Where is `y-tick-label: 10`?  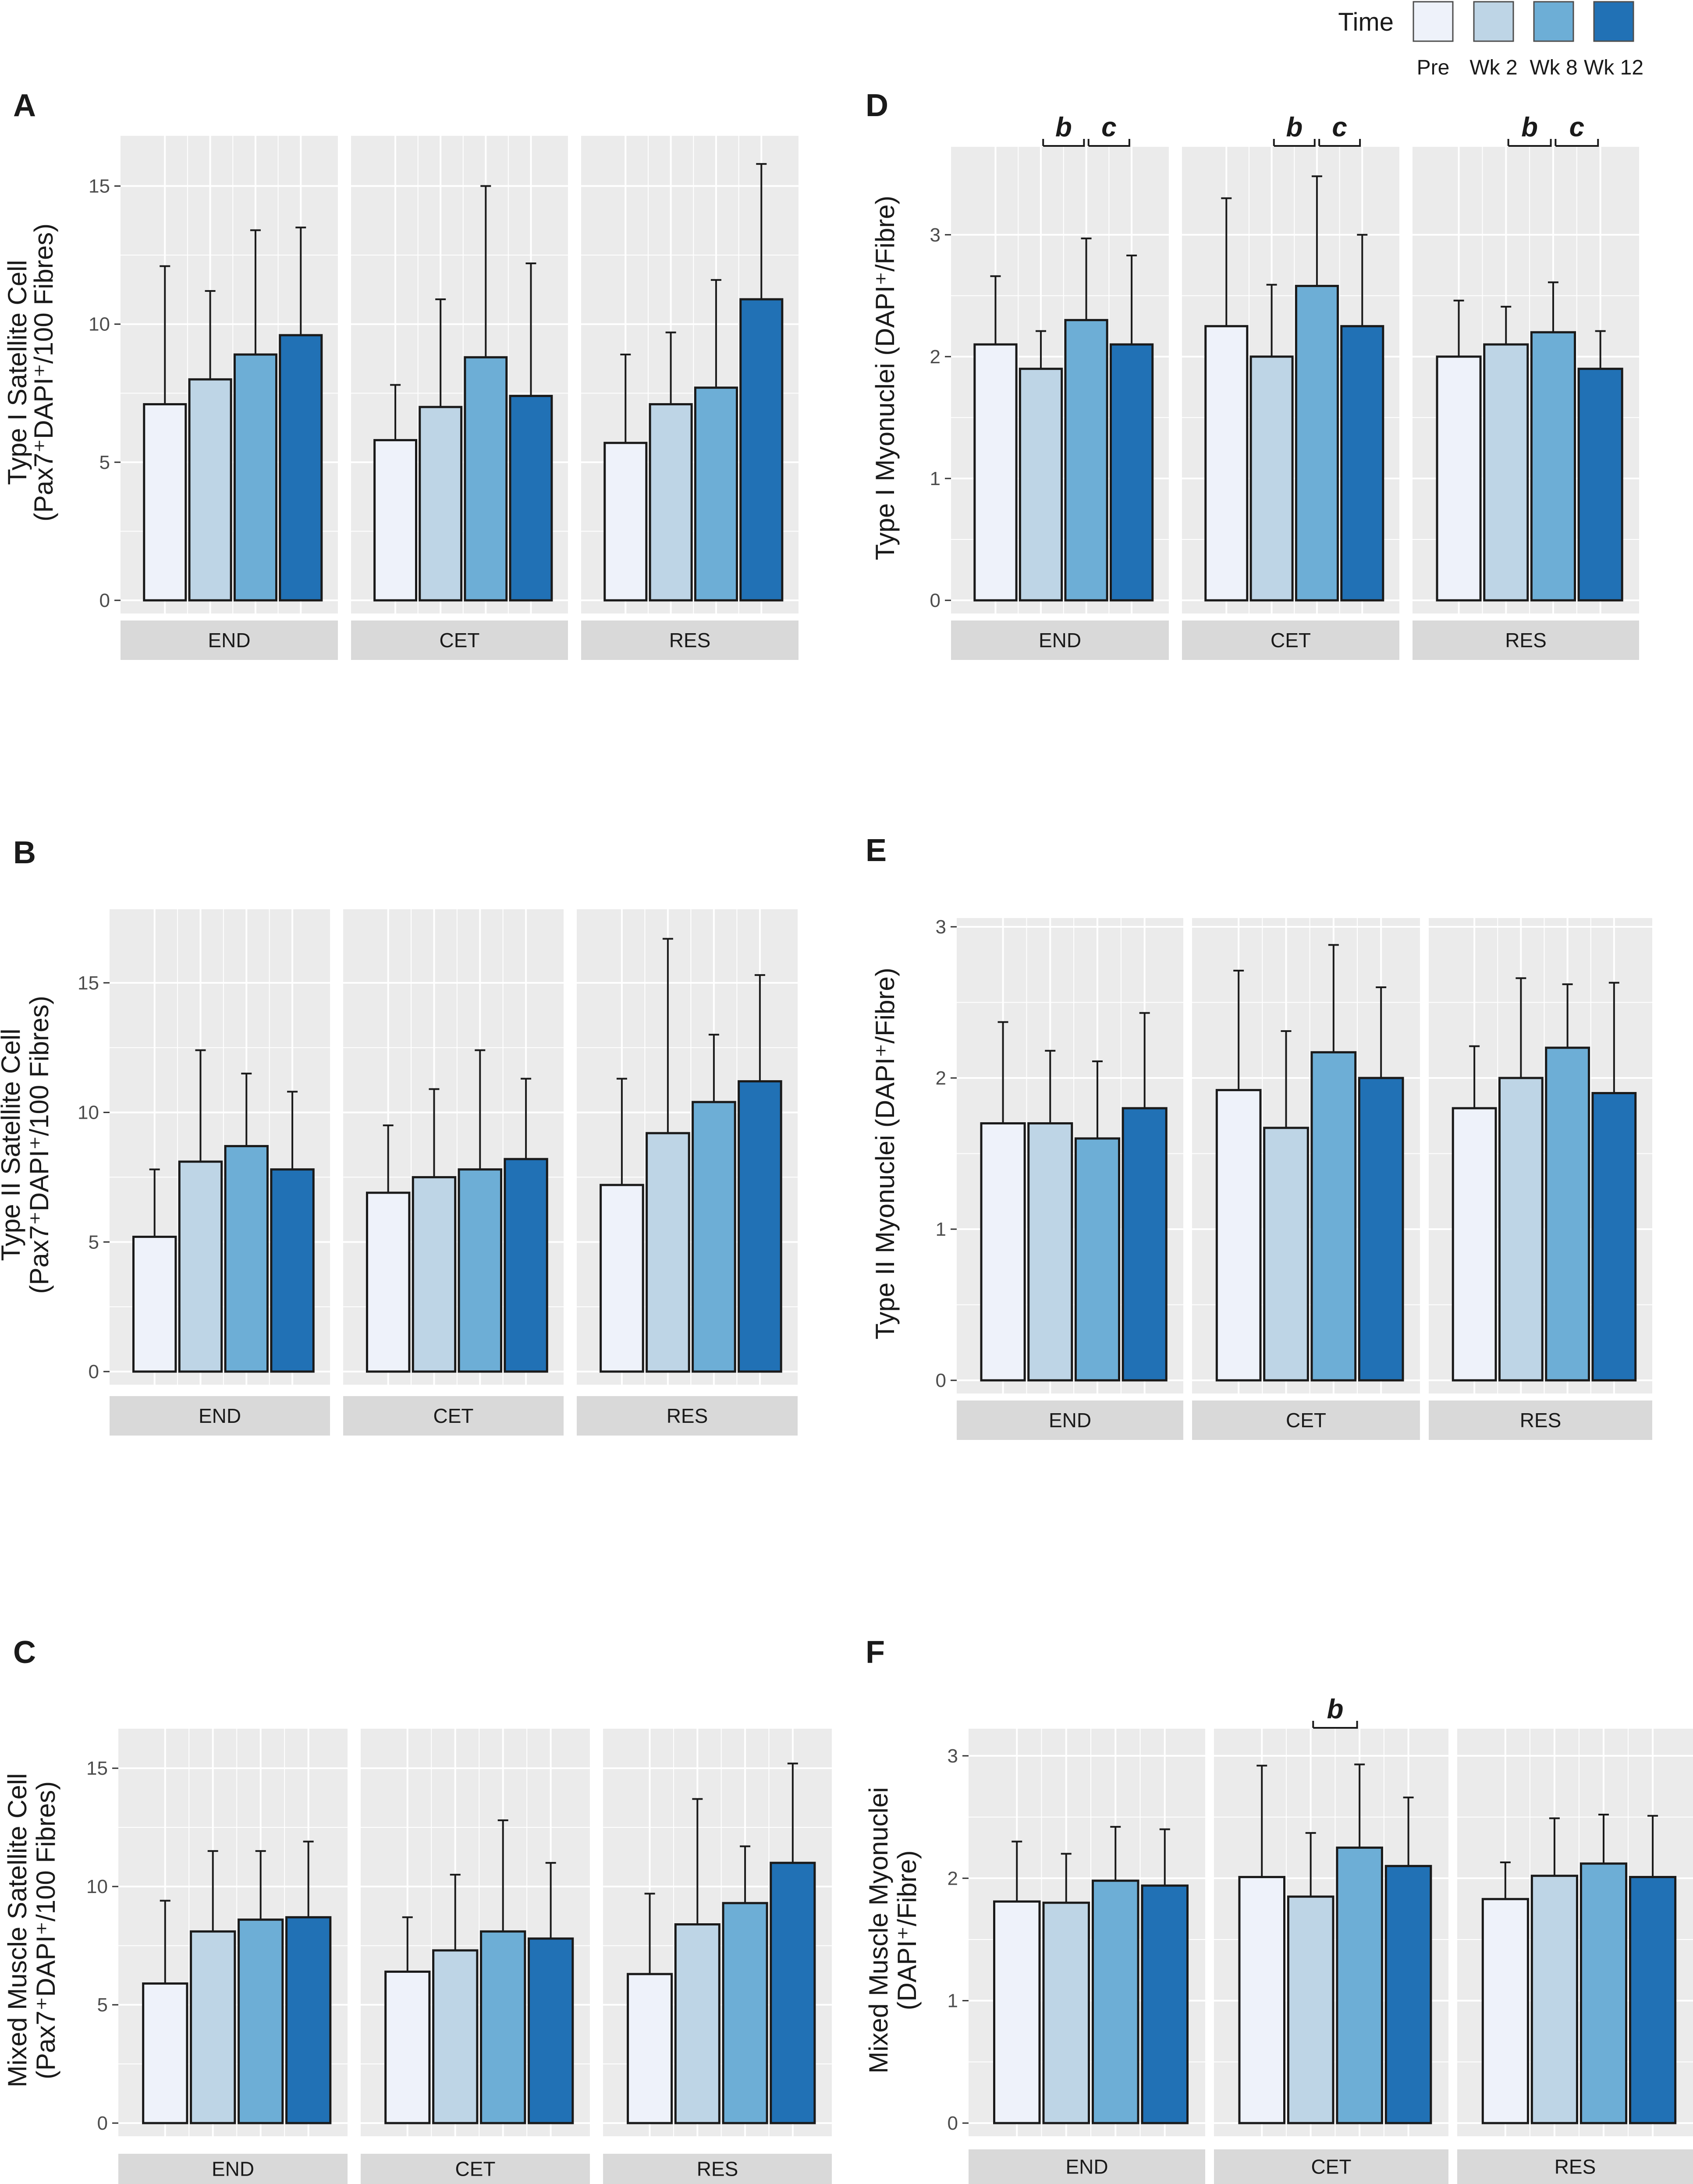 y-tick-label: 10 is located at coordinates (88, 1113).